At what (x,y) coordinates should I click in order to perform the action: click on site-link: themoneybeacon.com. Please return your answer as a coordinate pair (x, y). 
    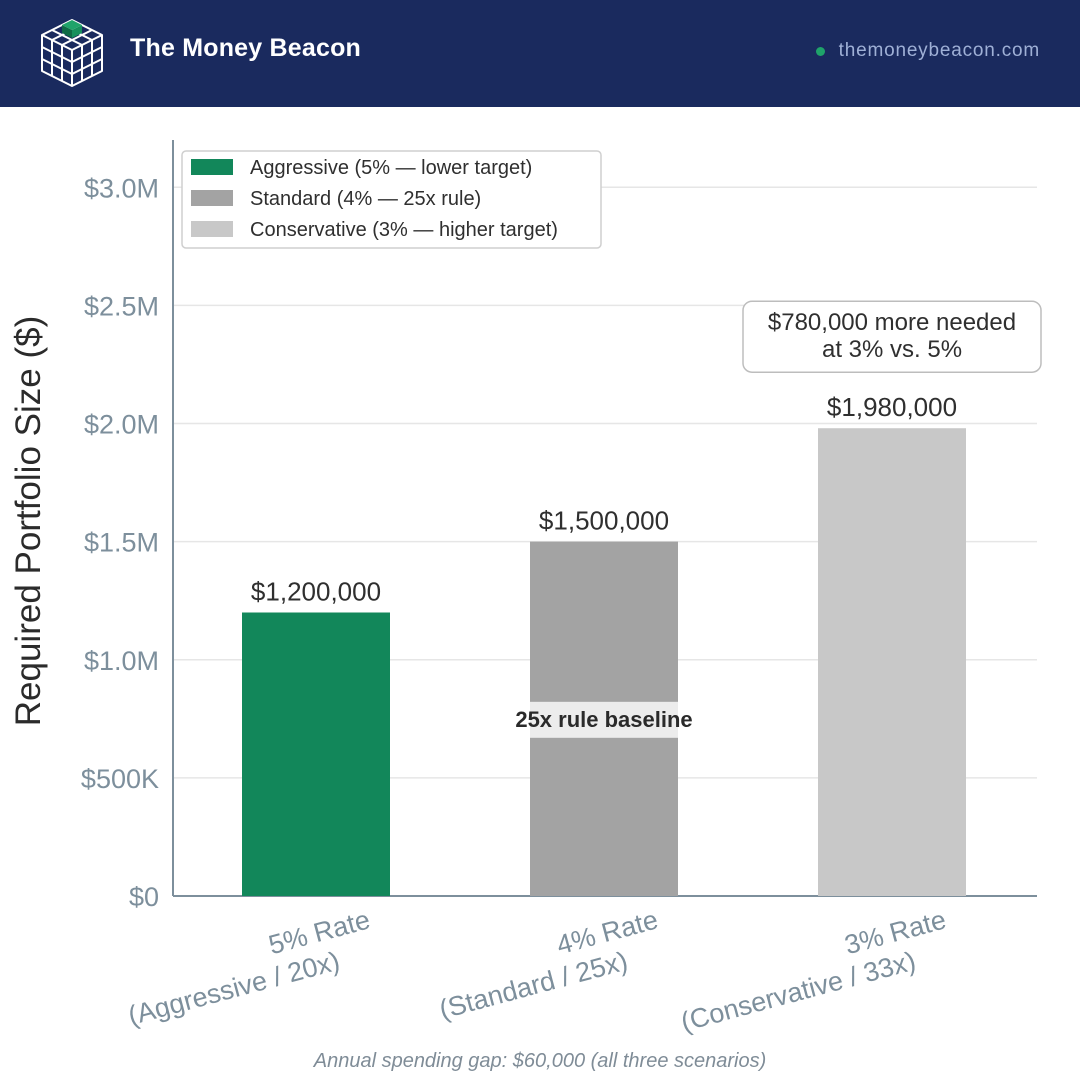
    Looking at the image, I should click on (927, 51).